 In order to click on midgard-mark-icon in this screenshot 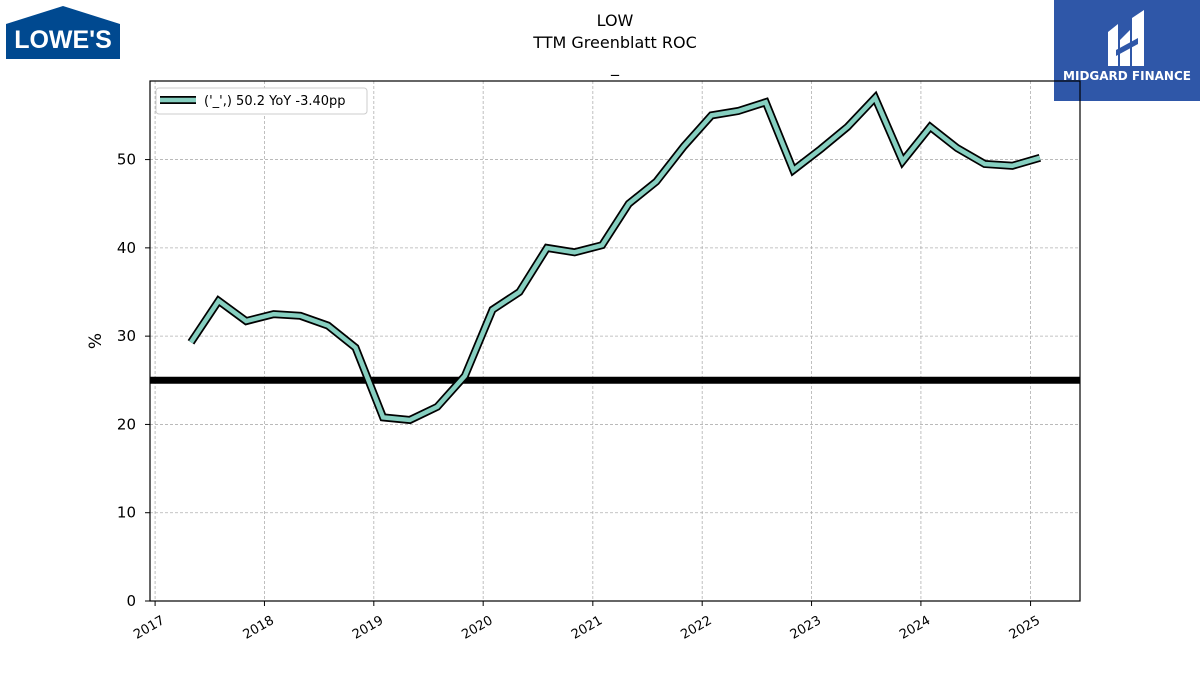, I will do `click(1126, 38)`.